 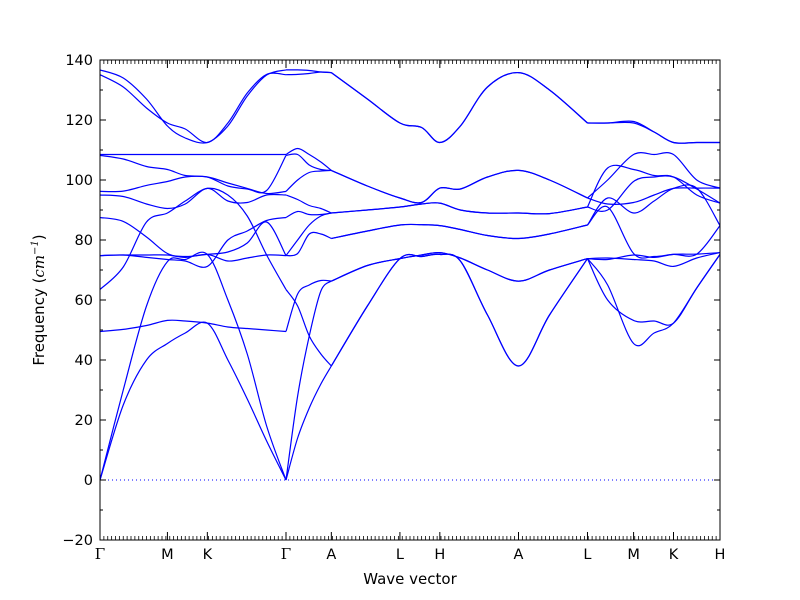 What do you see at coordinates (39, 266) in the screenshot?
I see `y-axis-label-unit: cm` at bounding box center [39, 266].